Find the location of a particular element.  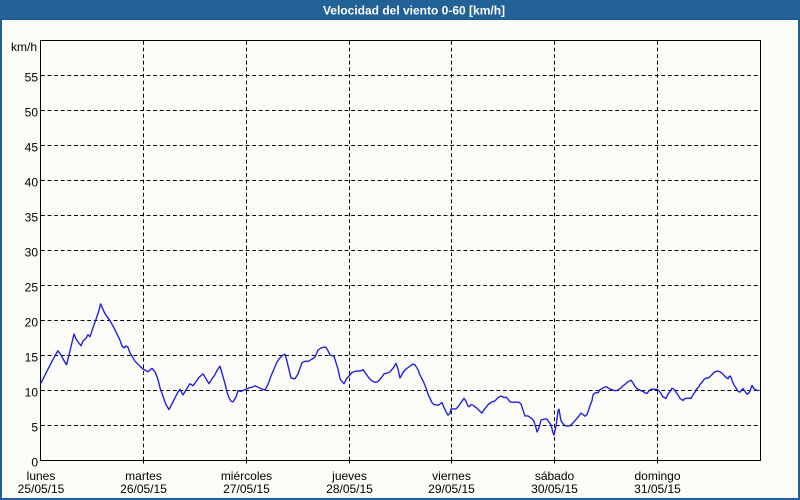

svg-text: sábado is located at coordinates (555, 476).